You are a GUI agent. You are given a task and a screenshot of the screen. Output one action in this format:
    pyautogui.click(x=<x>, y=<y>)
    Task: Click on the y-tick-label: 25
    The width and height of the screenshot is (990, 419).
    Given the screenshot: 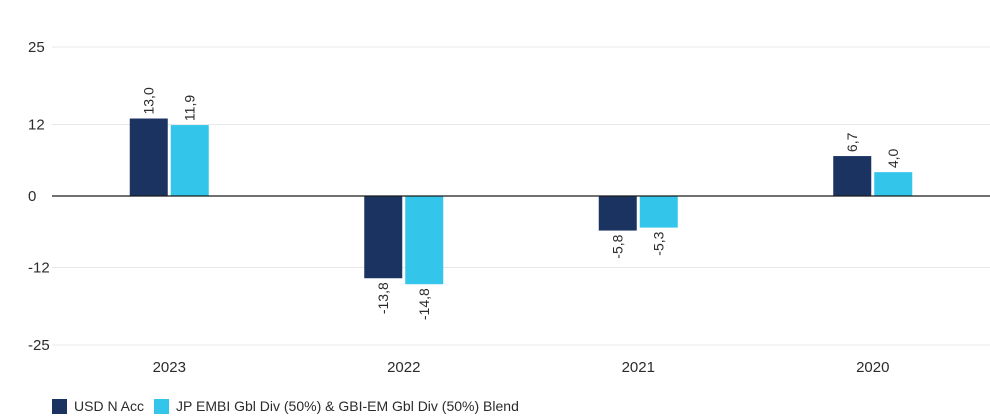 What is the action you would take?
    pyautogui.click(x=36, y=47)
    